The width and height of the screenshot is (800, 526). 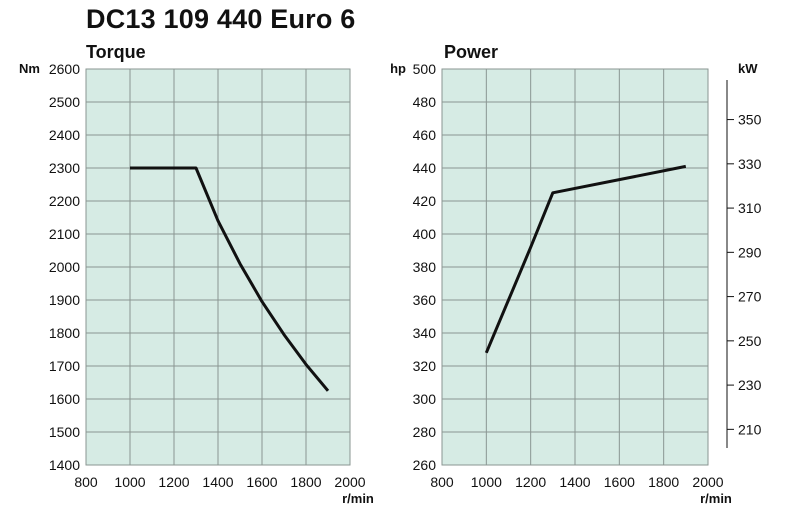 What do you see at coordinates (442, 482) in the screenshot?
I see `power-xtick-label: 800` at bounding box center [442, 482].